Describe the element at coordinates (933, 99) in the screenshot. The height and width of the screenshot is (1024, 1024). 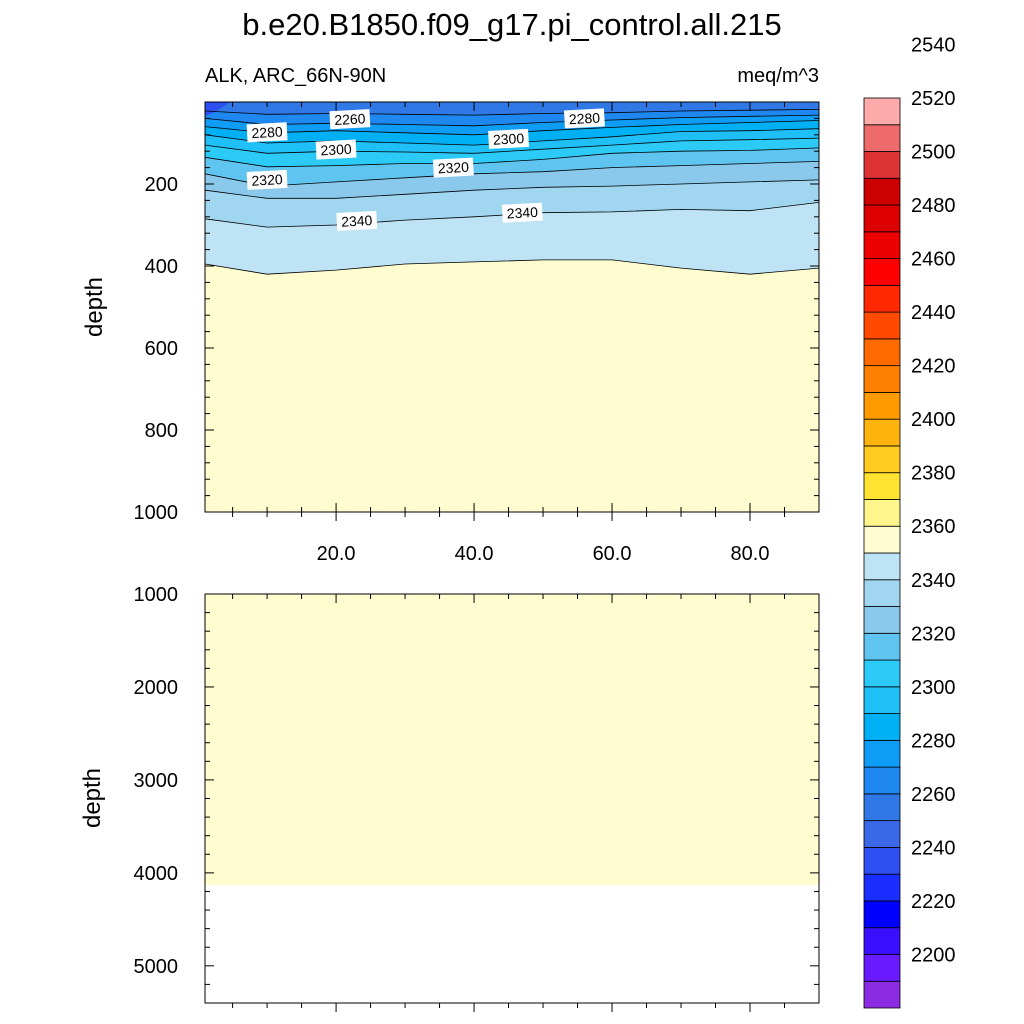
I see `colorbar-label: 2520` at that location.